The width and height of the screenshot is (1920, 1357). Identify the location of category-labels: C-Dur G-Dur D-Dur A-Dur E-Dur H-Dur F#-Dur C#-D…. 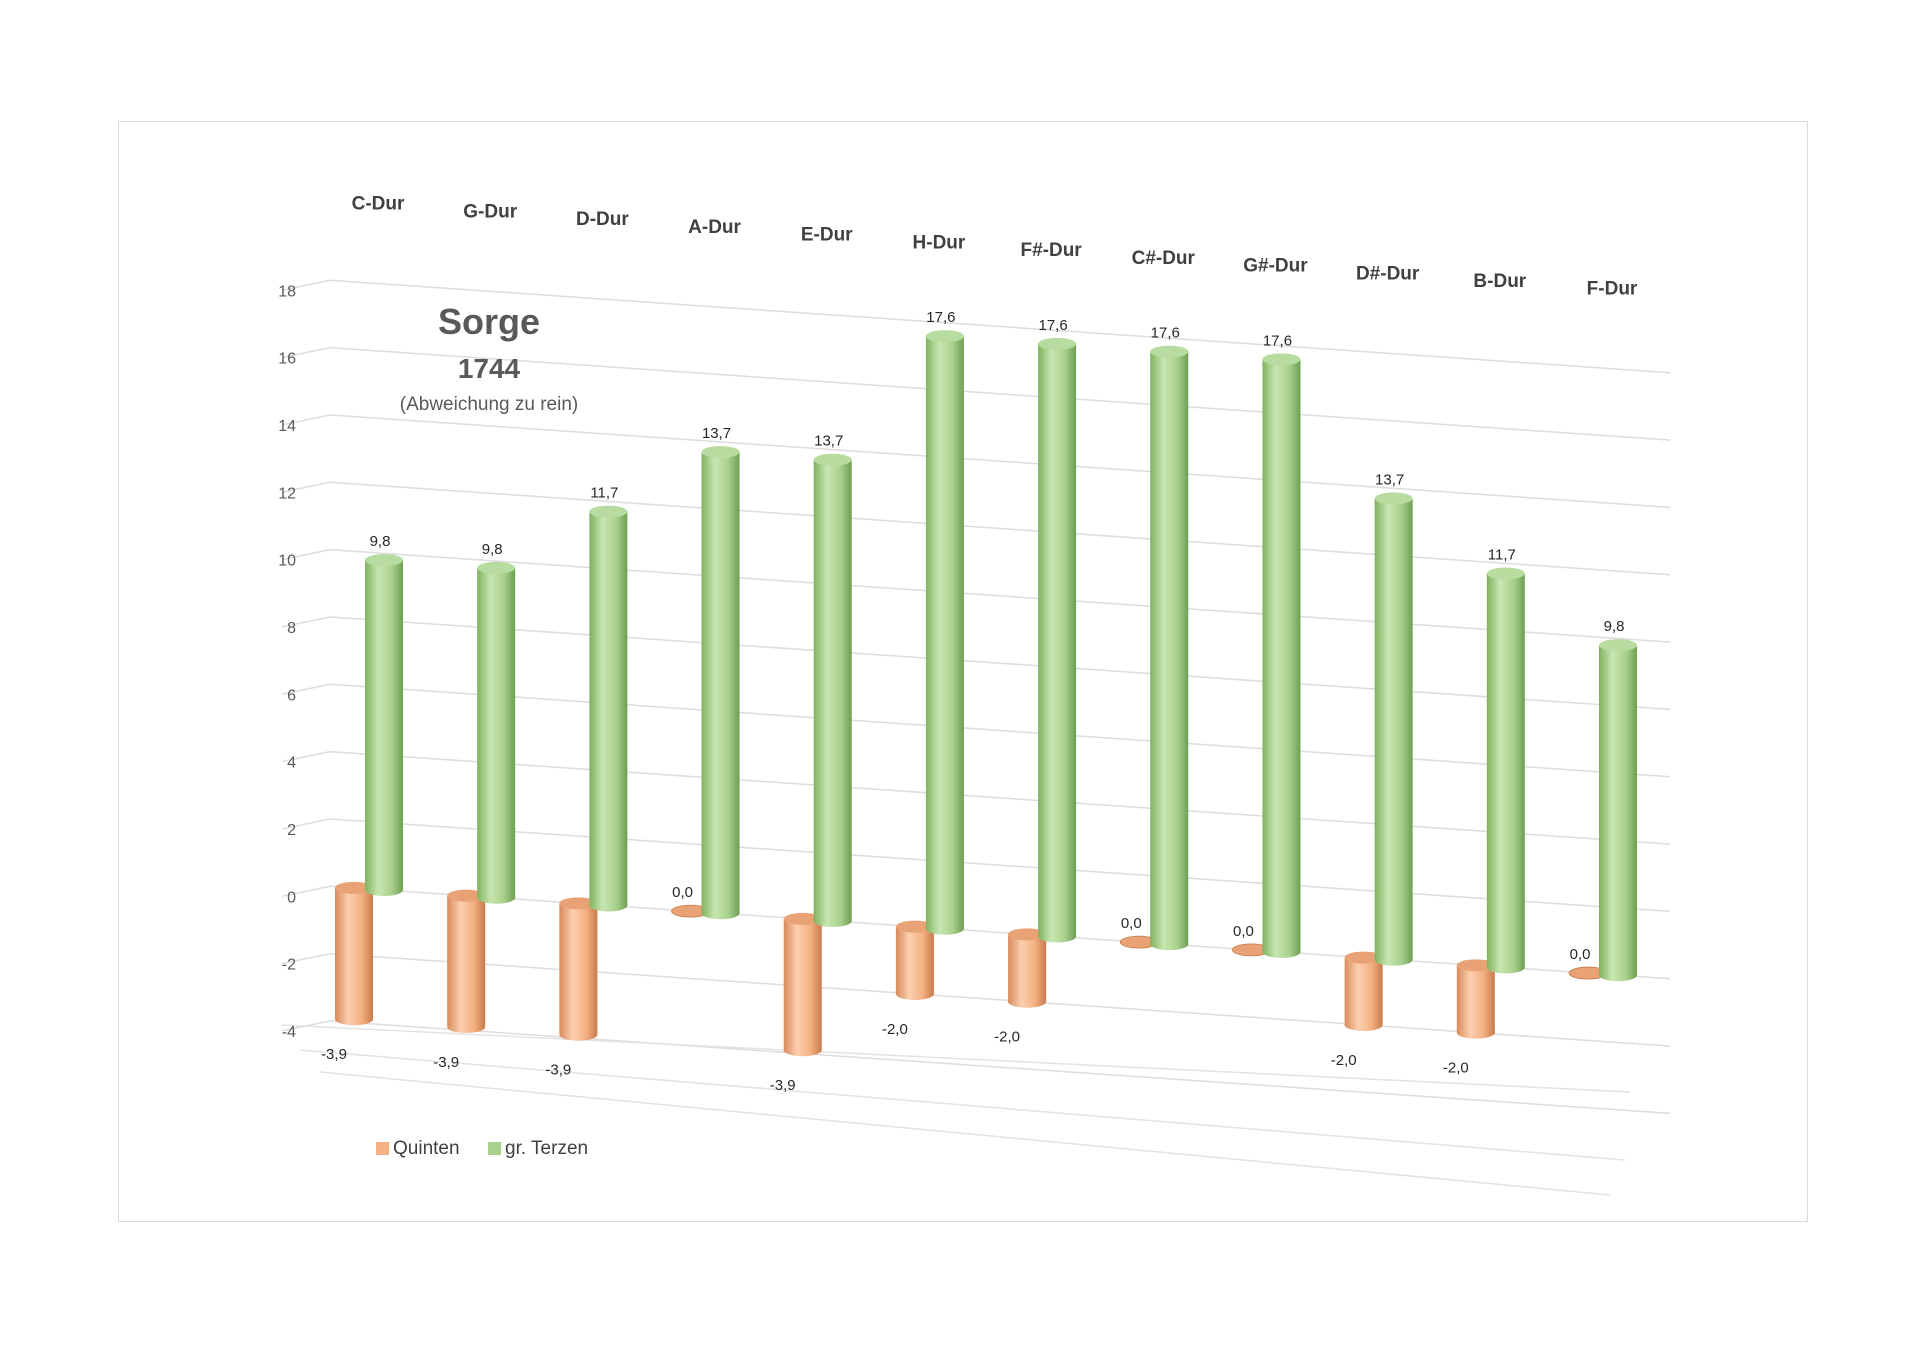
(995, 247).